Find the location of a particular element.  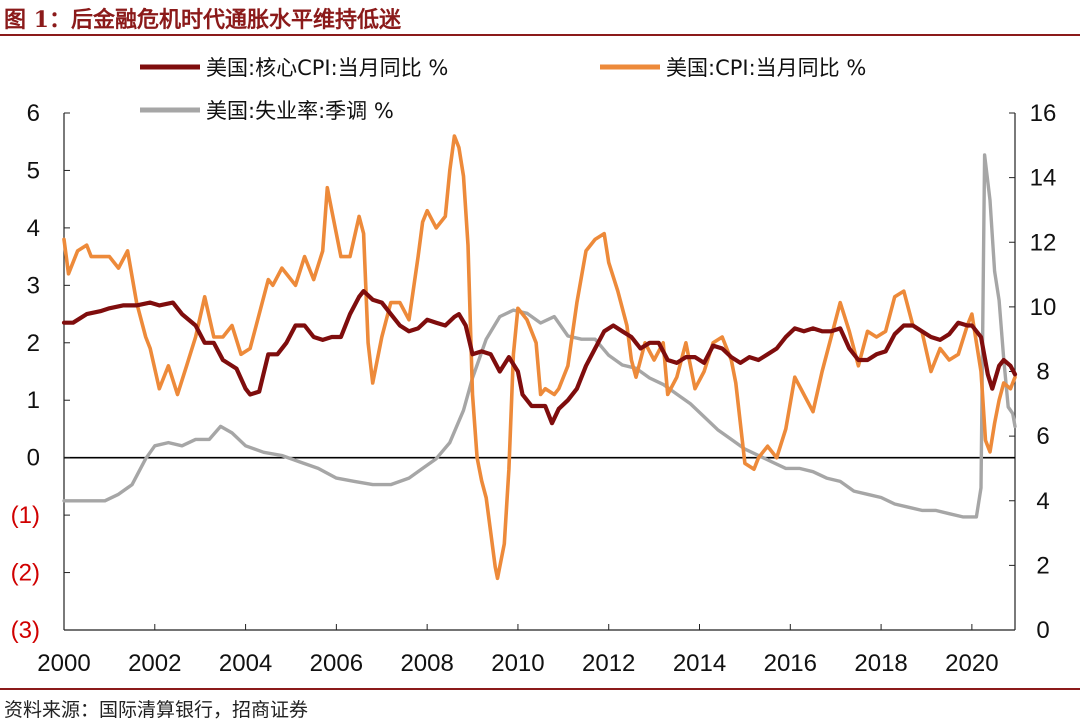

y-left-tick-label: 2 is located at coordinates (33, 343).